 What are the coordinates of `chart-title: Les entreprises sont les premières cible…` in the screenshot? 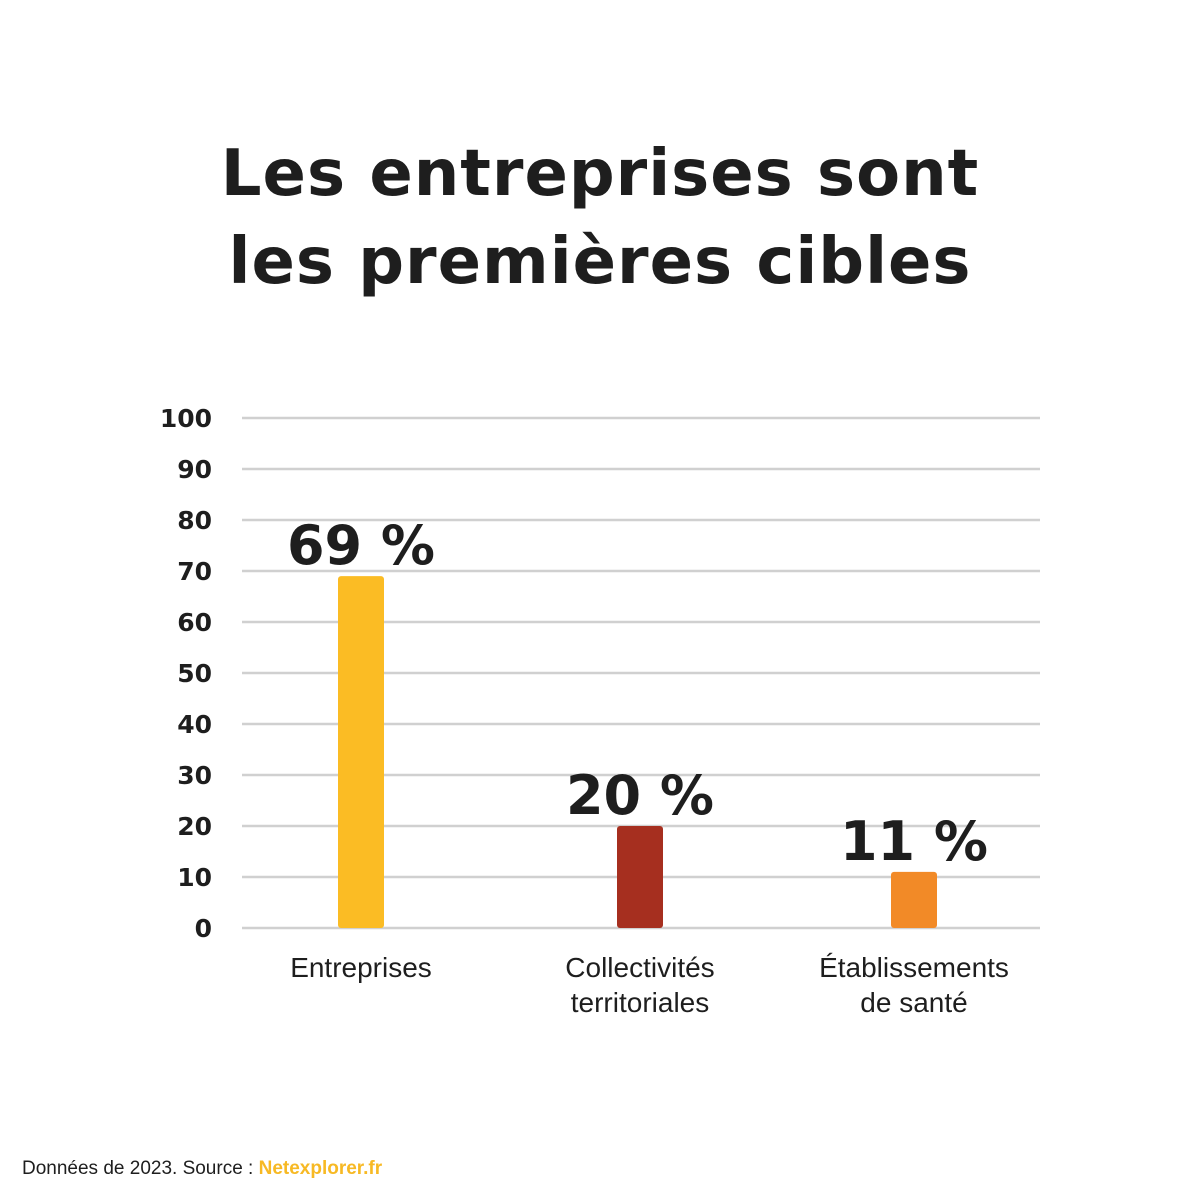 It's located at (600, 218).